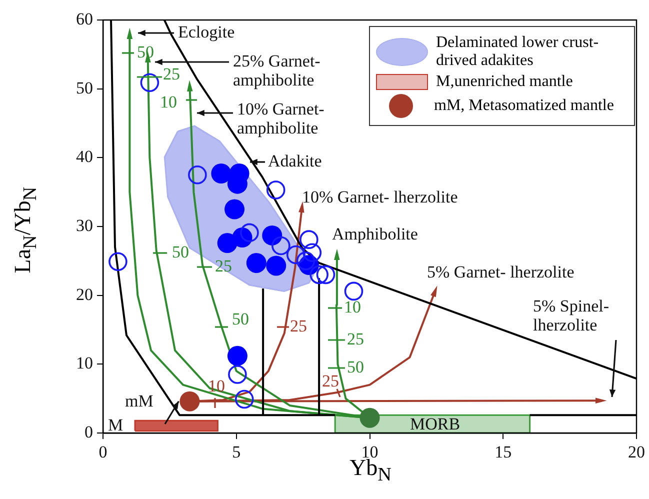 The width and height of the screenshot is (649, 499). I want to click on x-tick-label: 0, so click(103, 452).